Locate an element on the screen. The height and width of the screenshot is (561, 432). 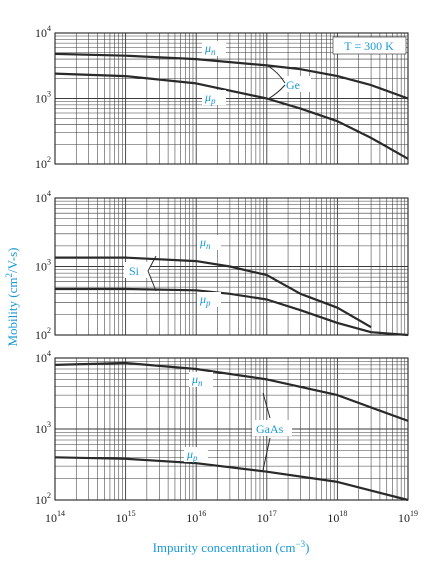
x-tick-label: 1014 is located at coordinates (55, 517).